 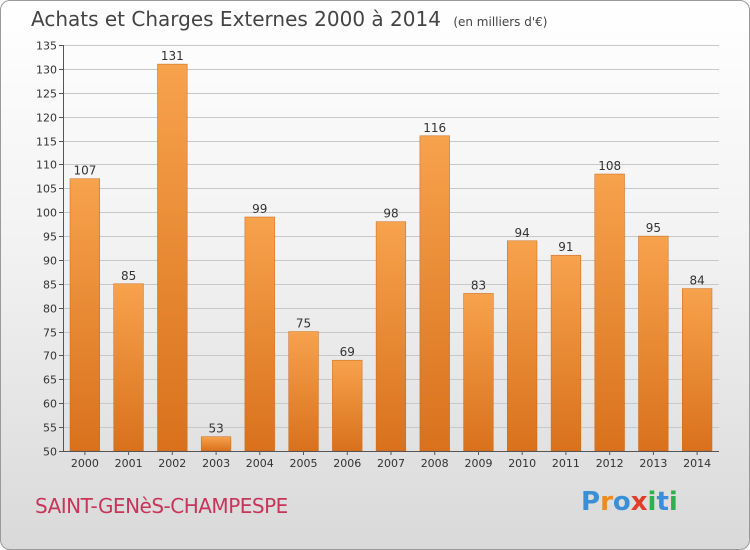 I want to click on value-label-2001: 85, so click(x=128, y=276).